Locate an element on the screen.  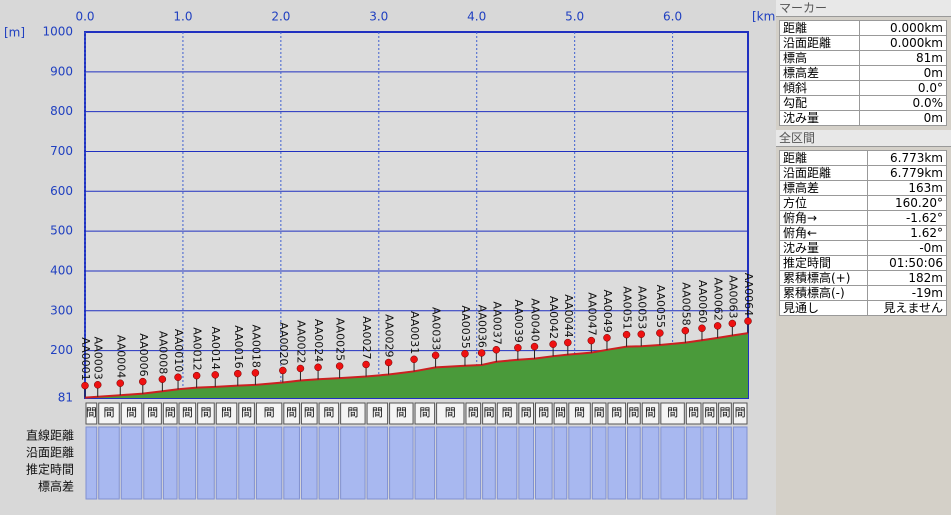
y-tick-label: 700 is located at coordinates (61, 151).